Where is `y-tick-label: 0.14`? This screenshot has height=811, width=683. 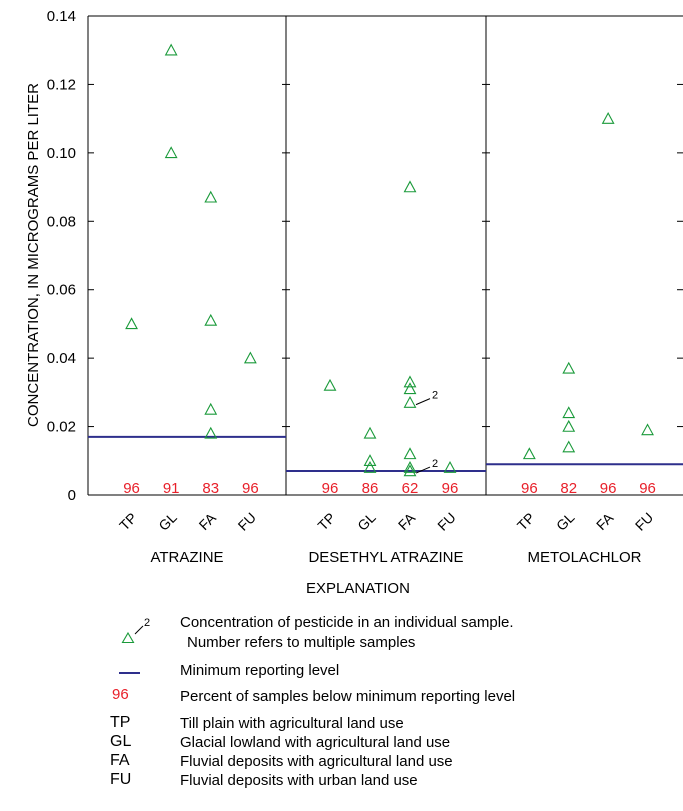 y-tick-label: 0.14 is located at coordinates (61, 16).